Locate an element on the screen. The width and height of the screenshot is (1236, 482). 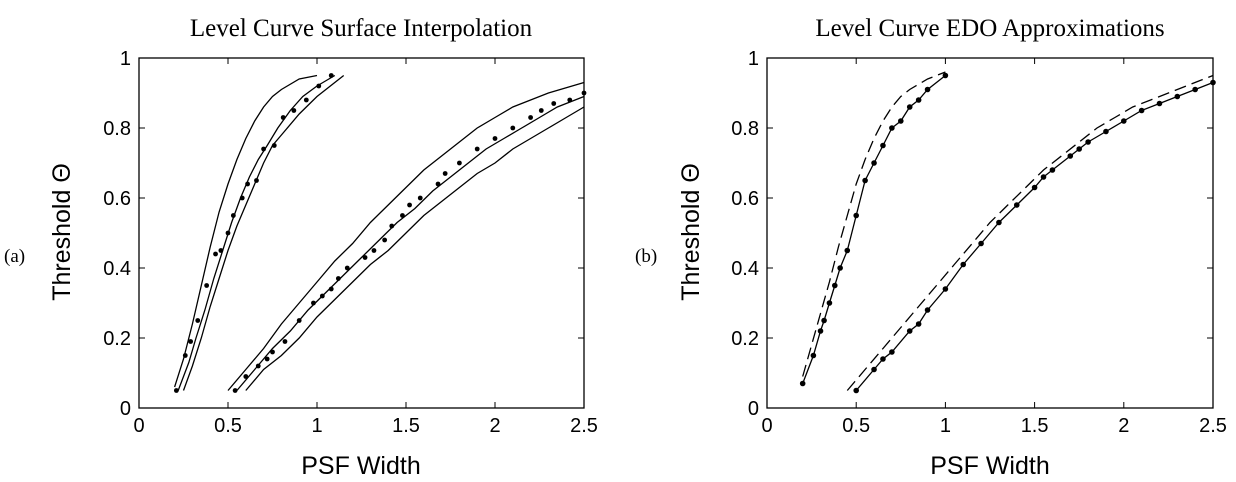
series-line-dashed is located at coordinates (874, 224).